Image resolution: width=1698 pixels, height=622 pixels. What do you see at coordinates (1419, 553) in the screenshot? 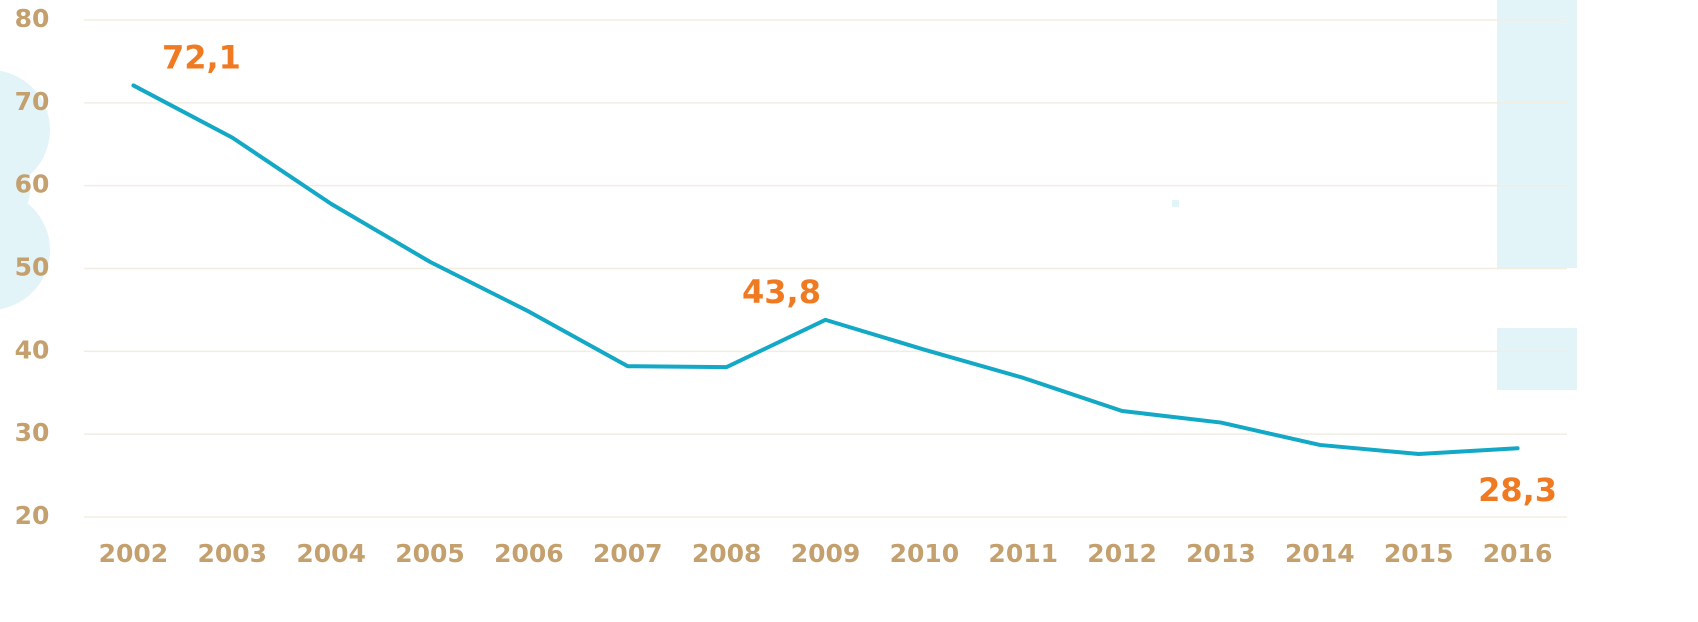
I see `x-tick-label: 2015` at bounding box center [1419, 553].